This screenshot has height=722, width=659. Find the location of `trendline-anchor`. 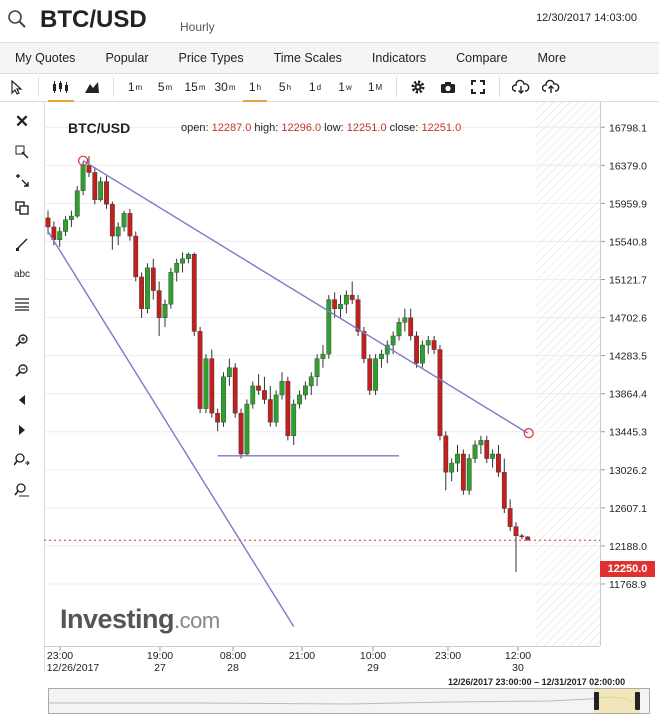

trendline-anchor is located at coordinates (528, 433).